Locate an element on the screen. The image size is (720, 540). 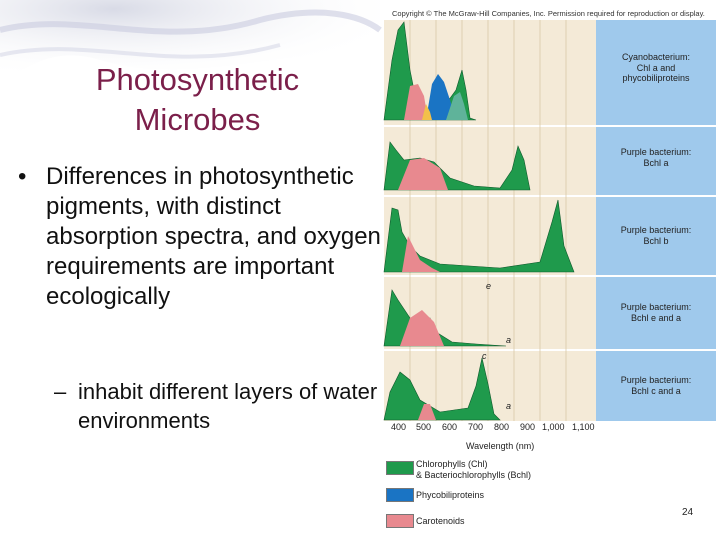
panel-label-bchl-e-and-a: Purple bacterium: Bchl e and a is located at coordinates (656, 312).